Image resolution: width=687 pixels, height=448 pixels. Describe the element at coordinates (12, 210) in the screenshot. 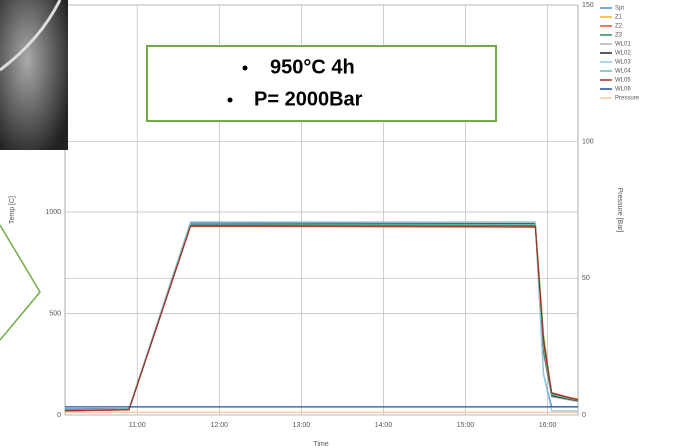

I see `y-axis-label: Temp [C]` at that location.